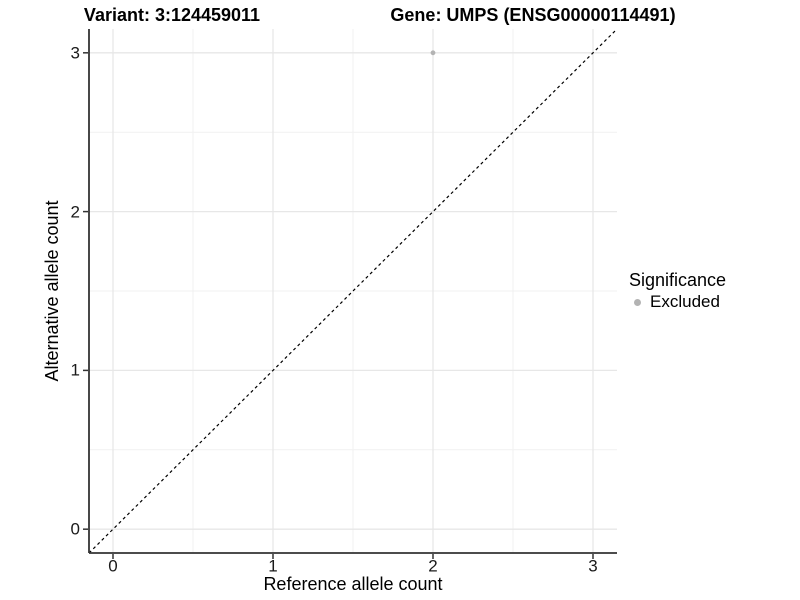 The height and width of the screenshot is (600, 800). I want to click on y-tick-label: 2, so click(75, 212).